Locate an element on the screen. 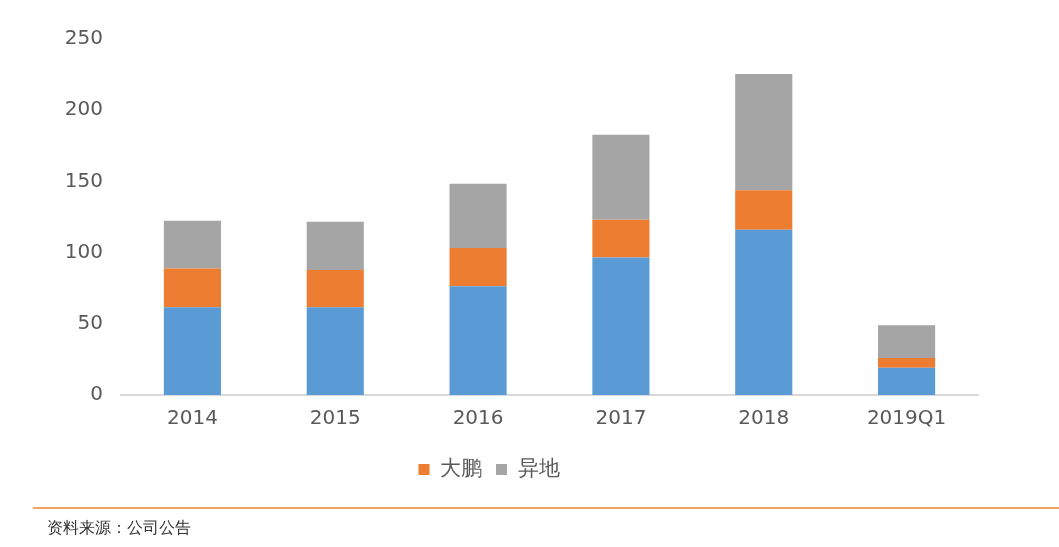  x-tick-label: 2018 is located at coordinates (764, 417).